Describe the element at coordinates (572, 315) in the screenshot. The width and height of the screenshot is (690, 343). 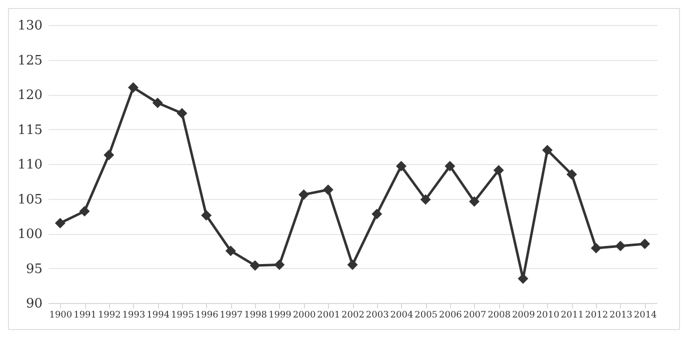
I see `x-tick-label: 2011` at that location.